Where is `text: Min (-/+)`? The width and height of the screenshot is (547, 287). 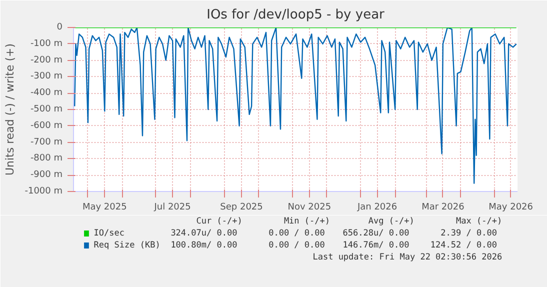
text: Min (-/+) is located at coordinates (307, 221).